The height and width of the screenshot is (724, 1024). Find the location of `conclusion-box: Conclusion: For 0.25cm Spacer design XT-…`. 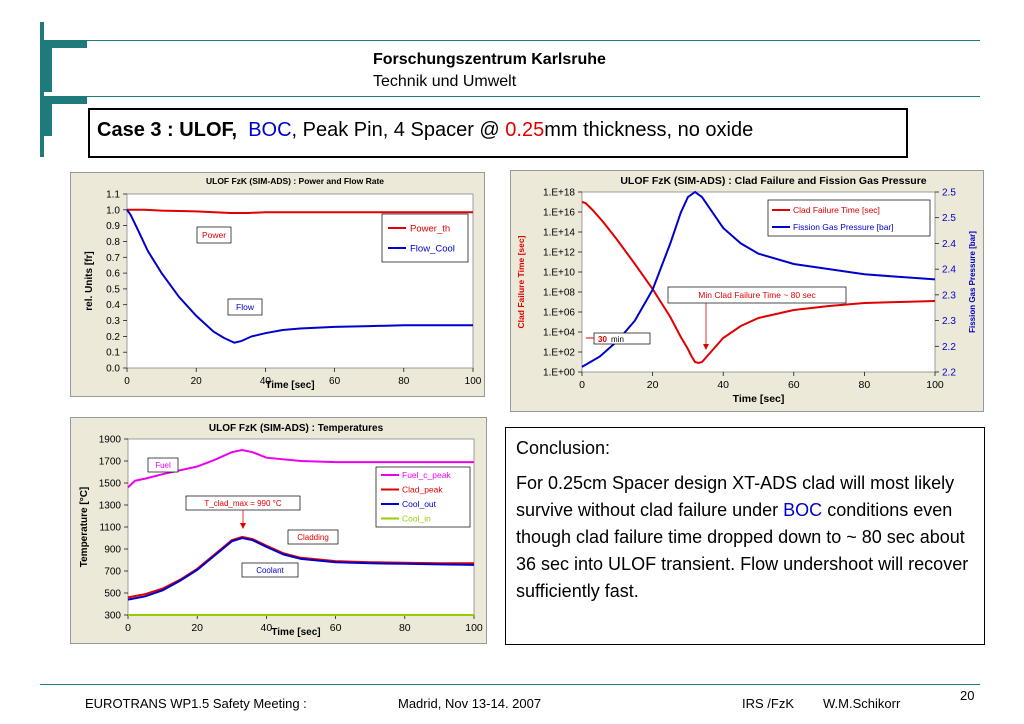

conclusion-box: Conclusion: For 0.25cm Spacer design XT-… is located at coordinates (745, 536).